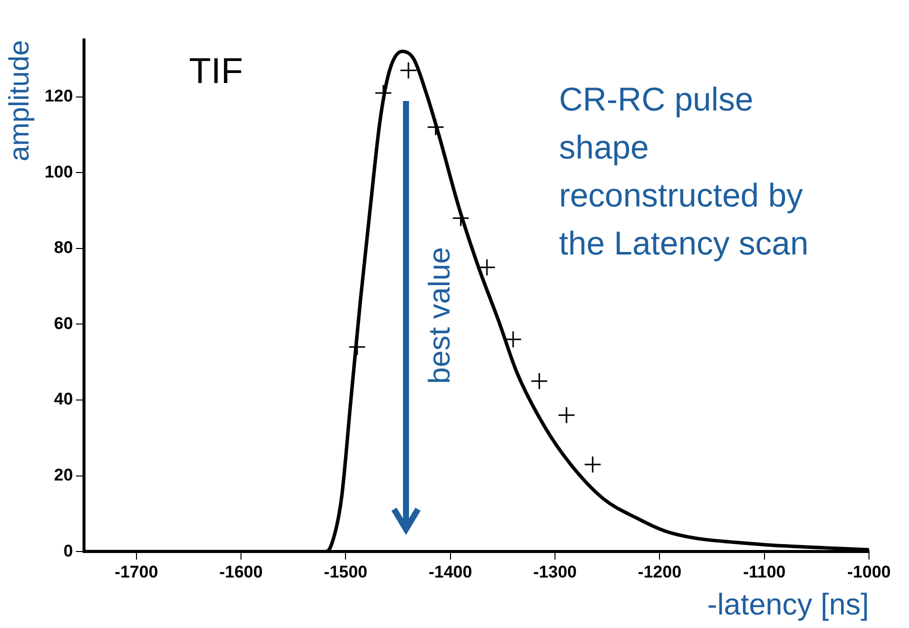  Describe the element at coordinates (440, 315) in the screenshot. I see `ref-line-label: best value` at that location.